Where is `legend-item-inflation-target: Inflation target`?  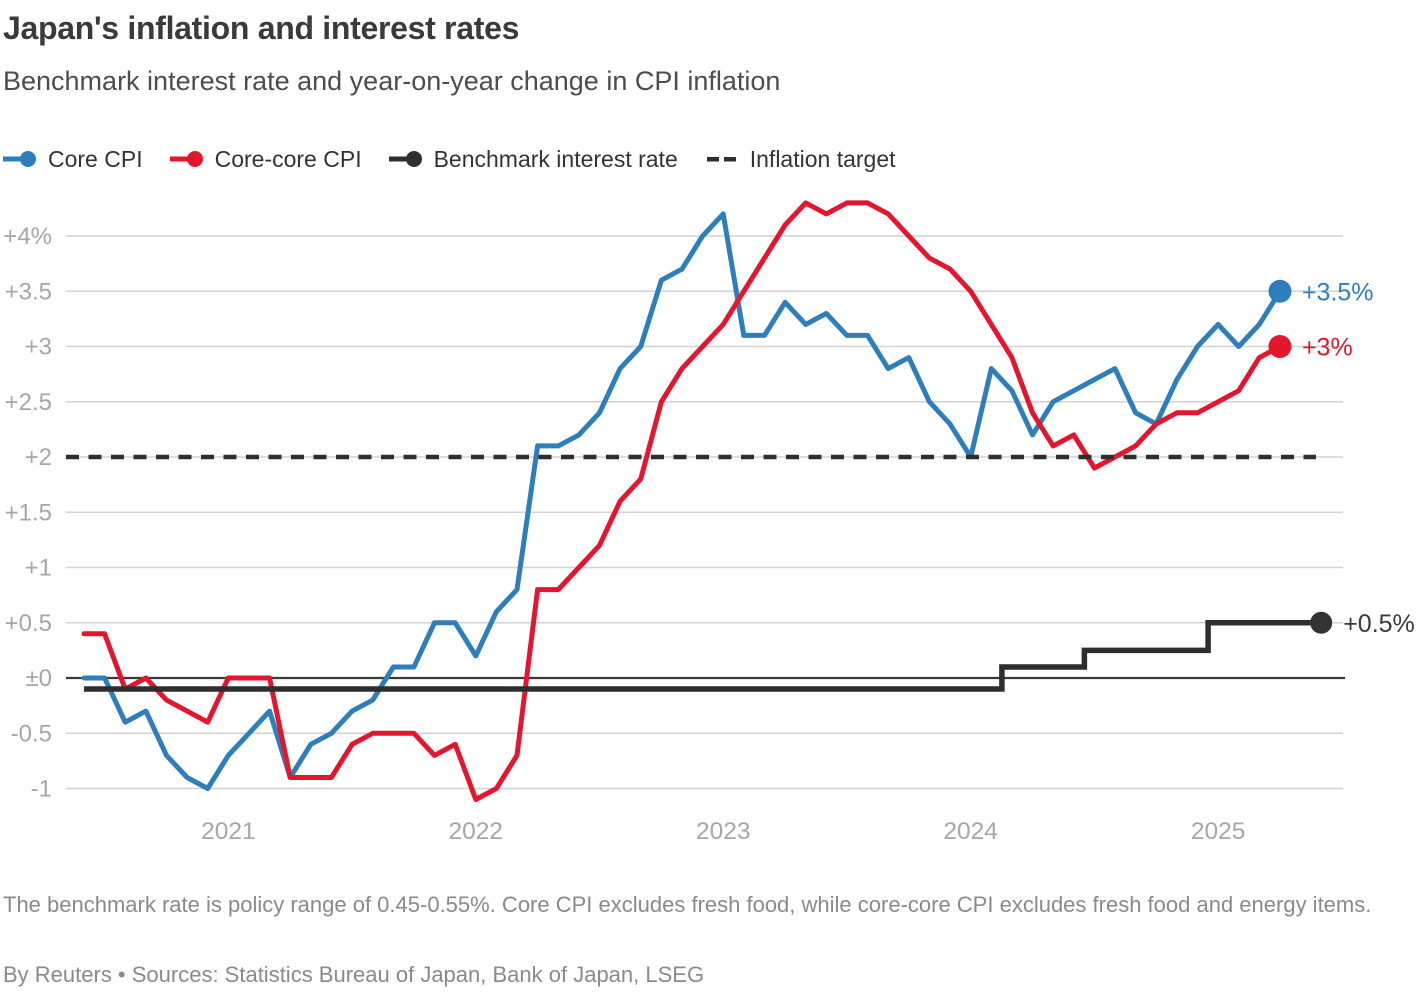
legend-item-inflation-target: Inflation target is located at coordinates (800, 159).